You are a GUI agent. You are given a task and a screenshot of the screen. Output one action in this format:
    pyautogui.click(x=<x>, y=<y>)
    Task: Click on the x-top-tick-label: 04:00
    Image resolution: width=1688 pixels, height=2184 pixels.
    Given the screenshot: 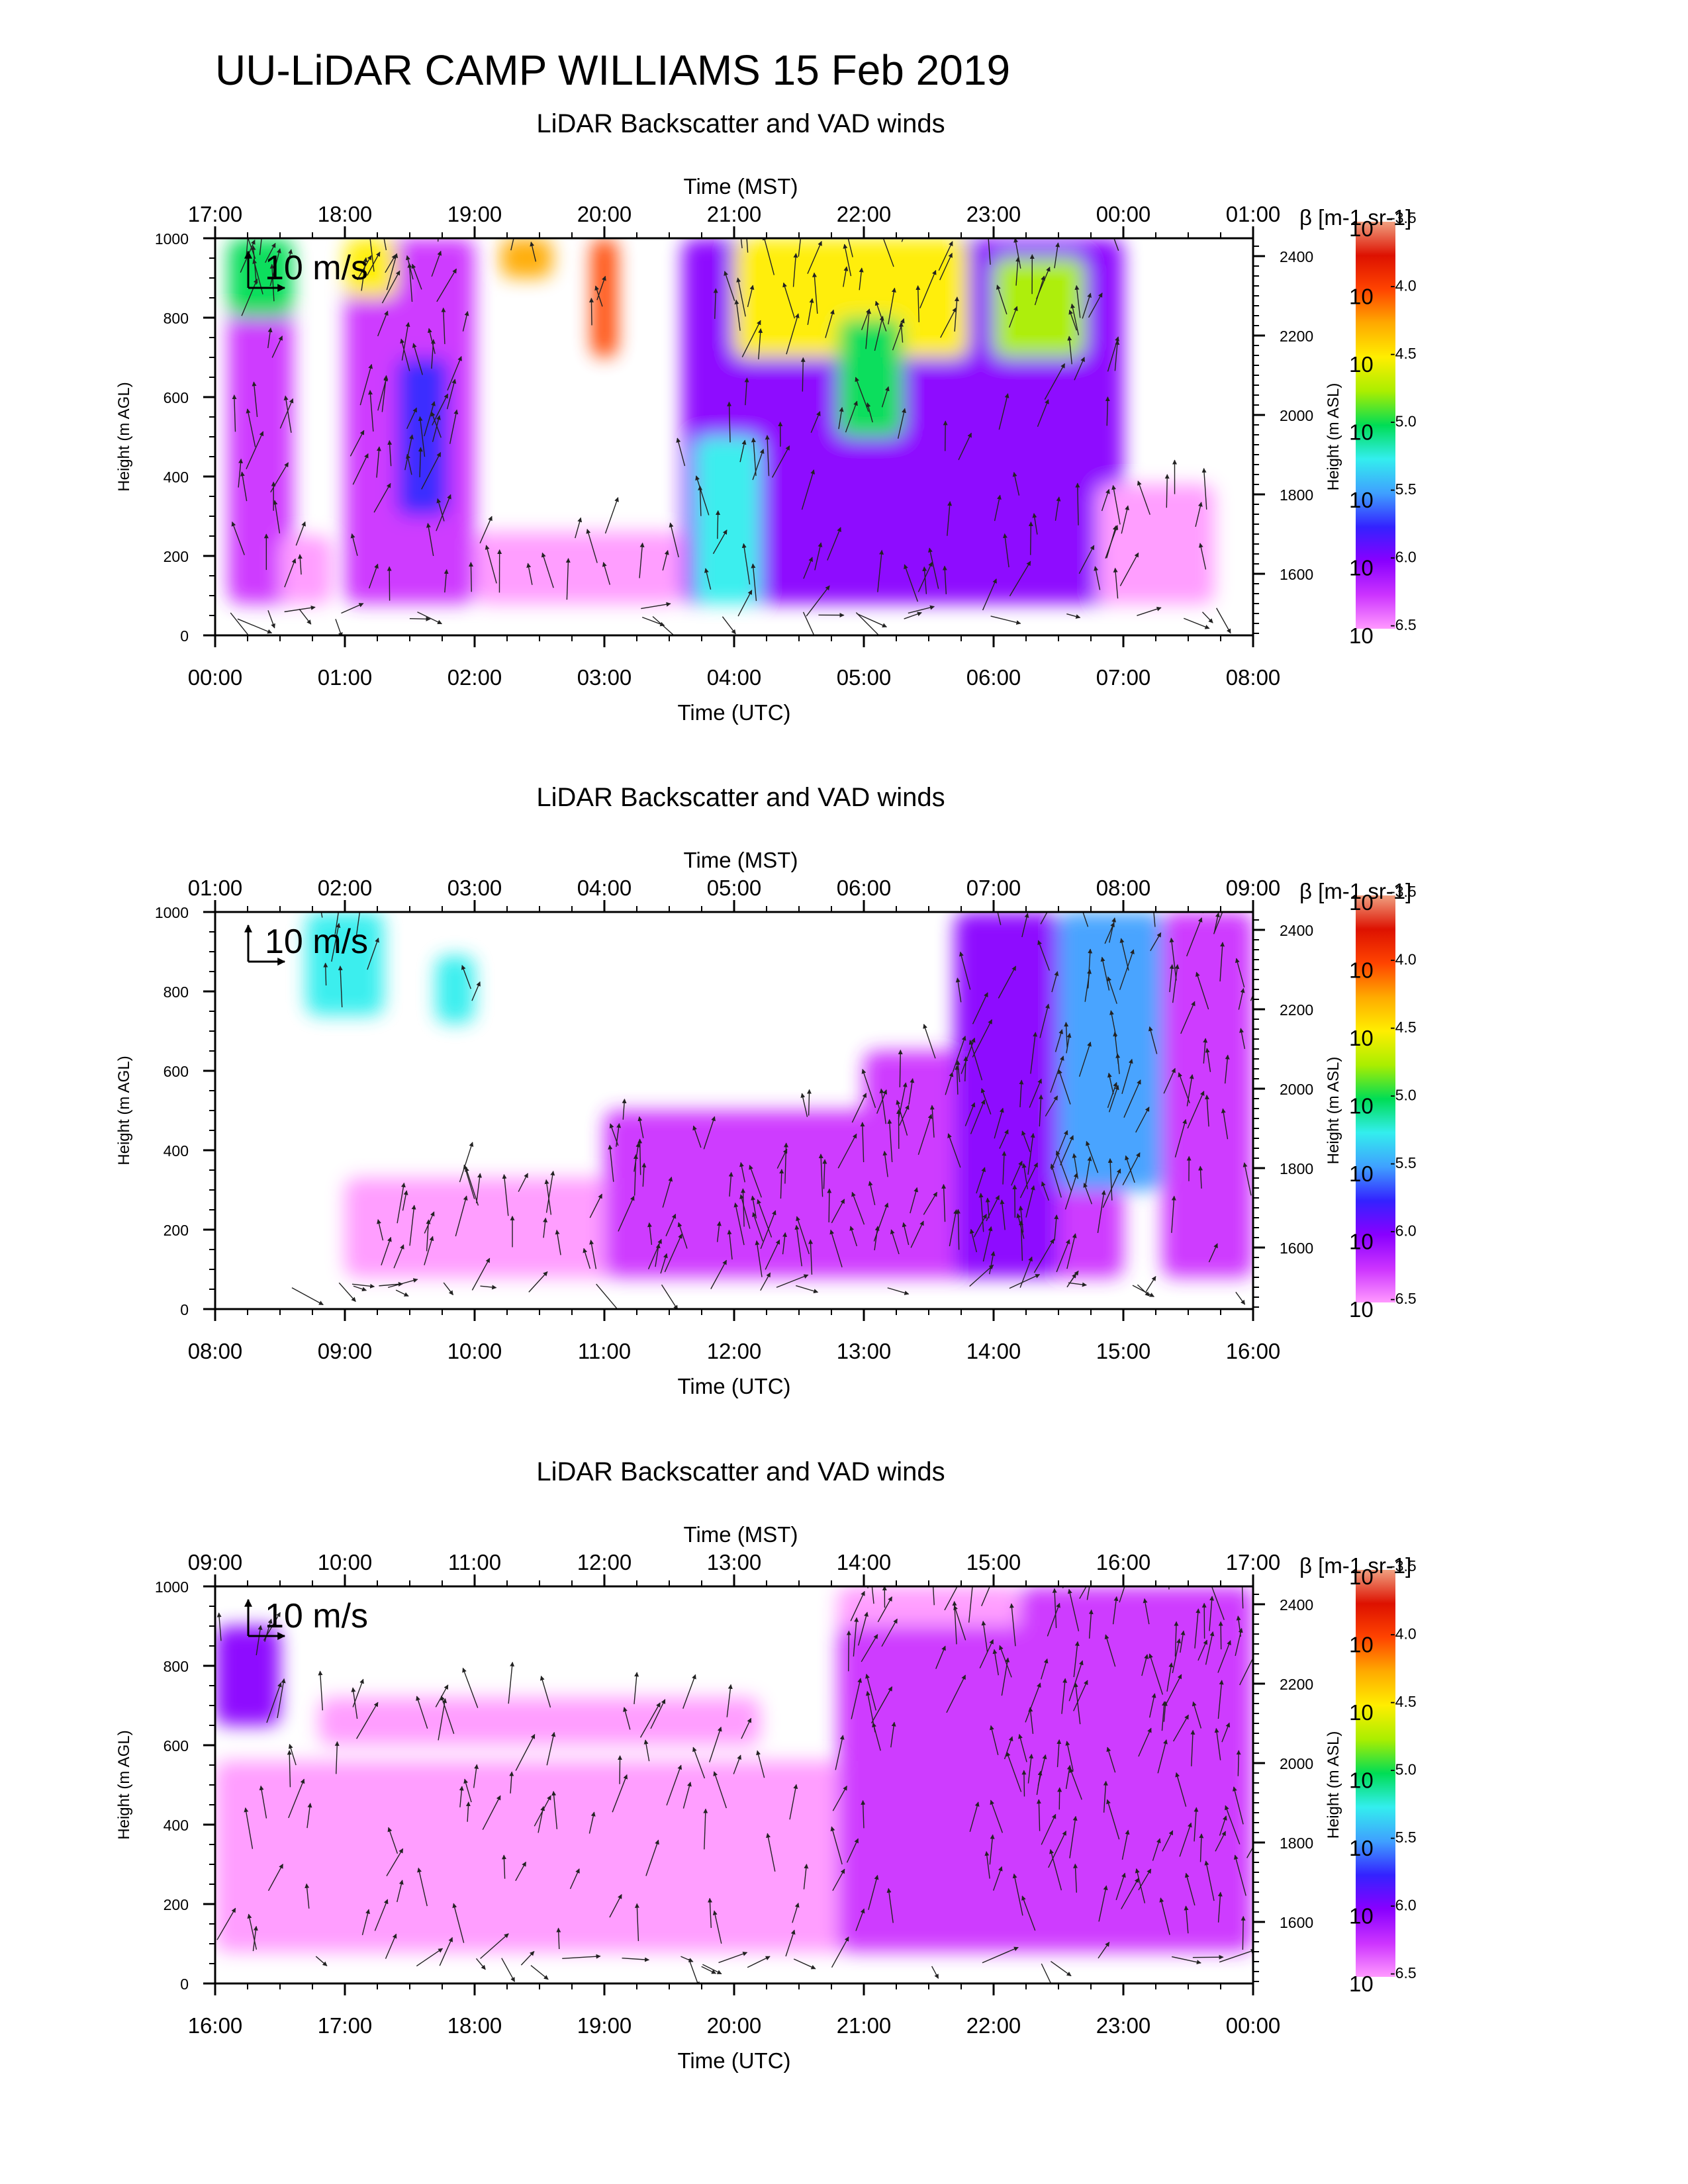 What is the action you would take?
    pyautogui.click(x=604, y=888)
    